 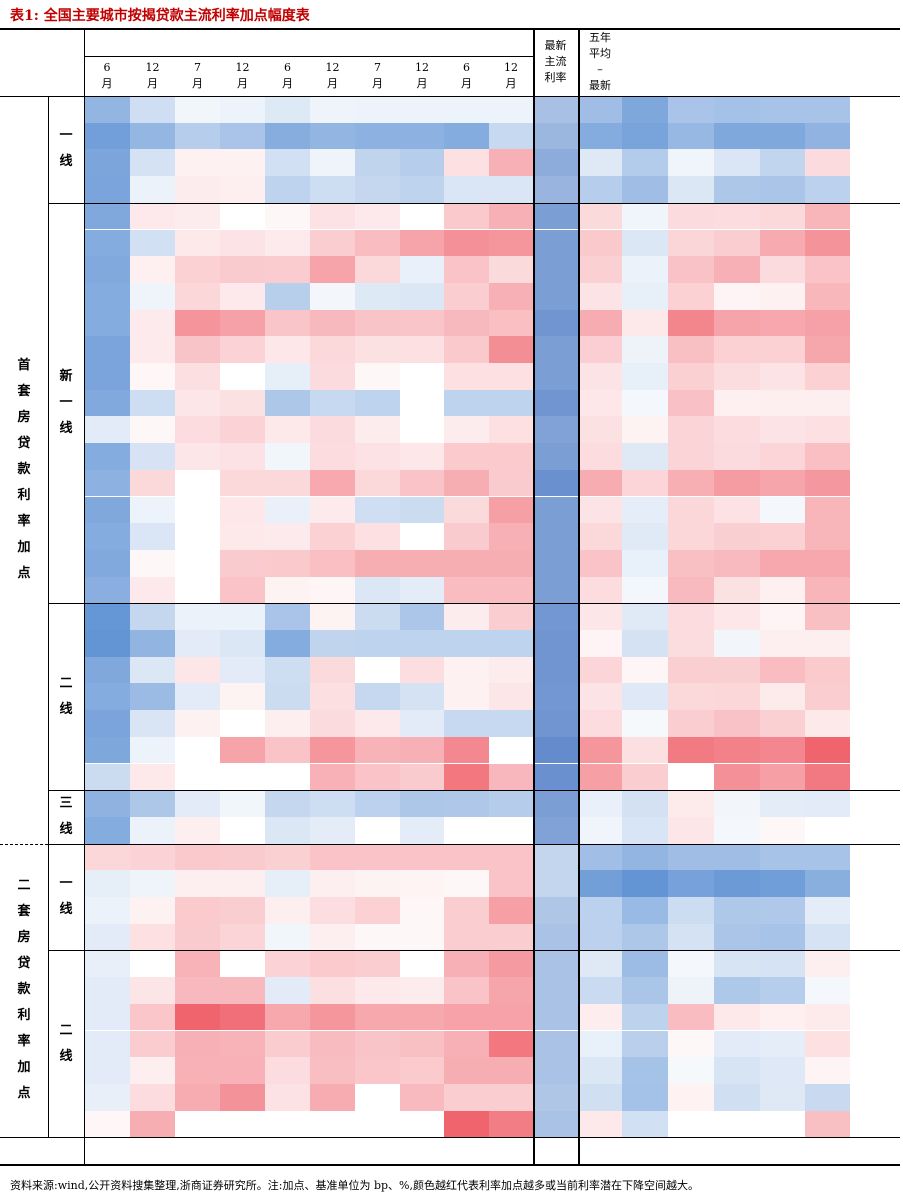 What do you see at coordinates (242, 67) in the screenshot?
I see `header-month-part: 12` at bounding box center [242, 67].